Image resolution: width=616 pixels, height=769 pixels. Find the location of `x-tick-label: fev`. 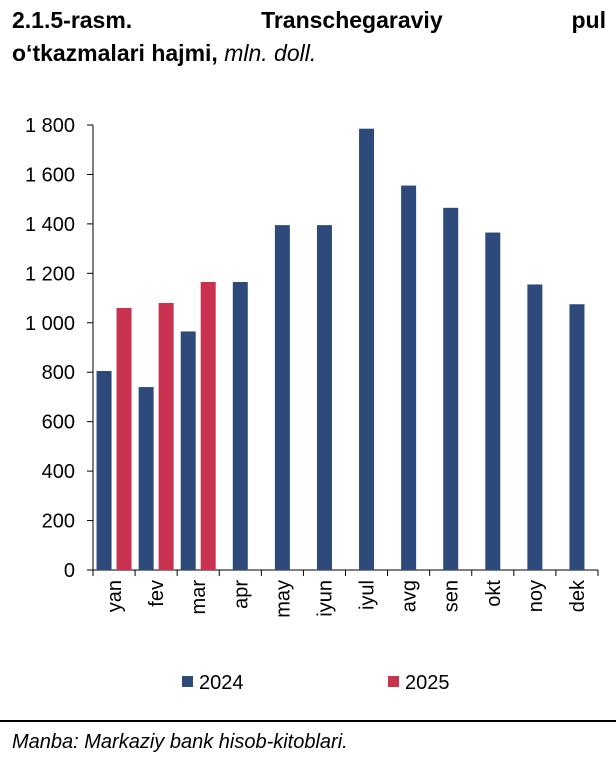

x-tick-label: fev is located at coordinates (157, 593).